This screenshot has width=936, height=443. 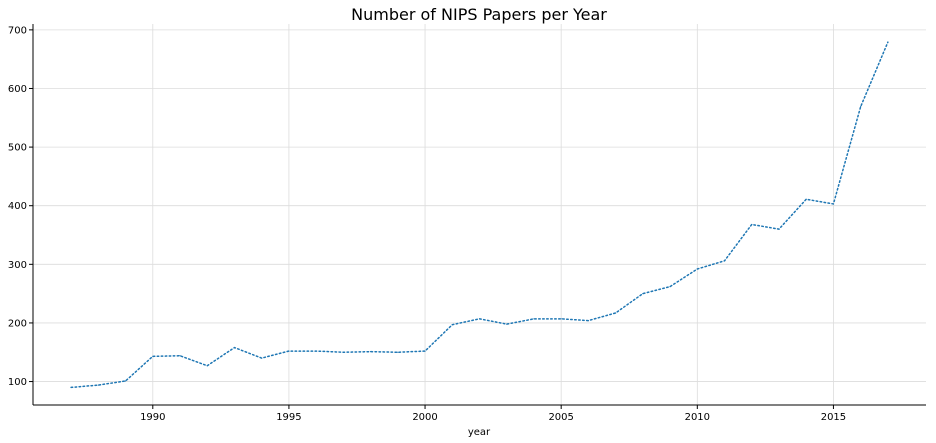 What do you see at coordinates (17, 89) in the screenshot?
I see `y-tick-label: 600` at bounding box center [17, 89].